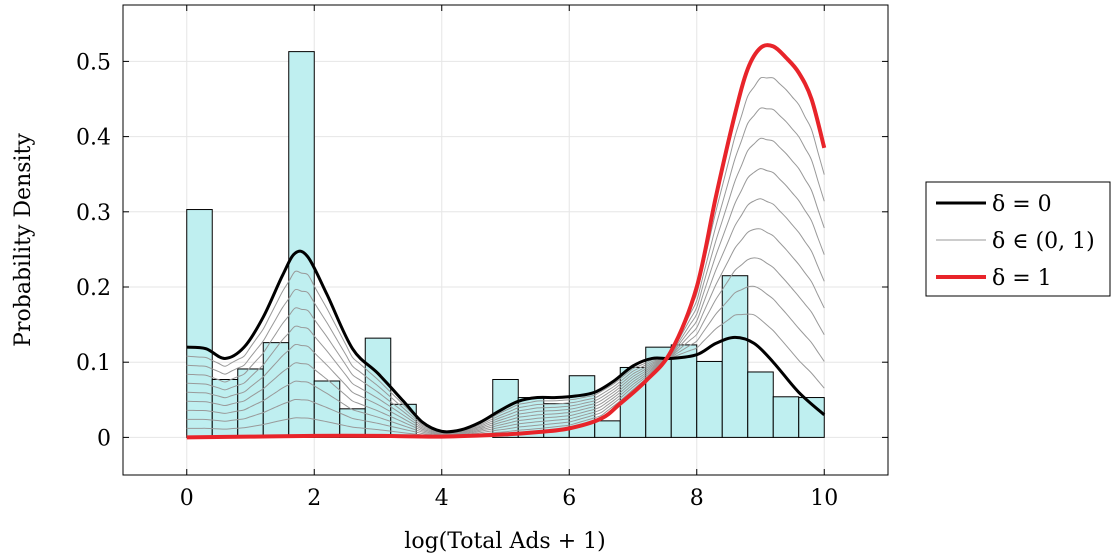  What do you see at coordinates (93, 62) in the screenshot?
I see `y-tick-label: 0.5` at bounding box center [93, 62].